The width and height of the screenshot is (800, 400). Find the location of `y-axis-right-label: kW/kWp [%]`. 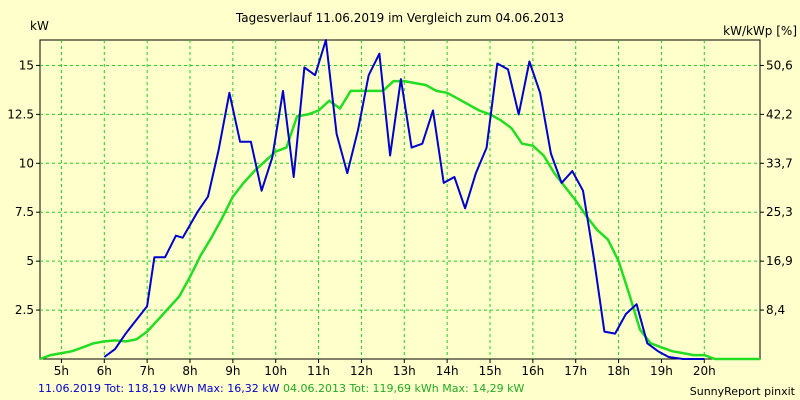

y-axis-right-label: kW/kWp [%] is located at coordinates (760, 31).